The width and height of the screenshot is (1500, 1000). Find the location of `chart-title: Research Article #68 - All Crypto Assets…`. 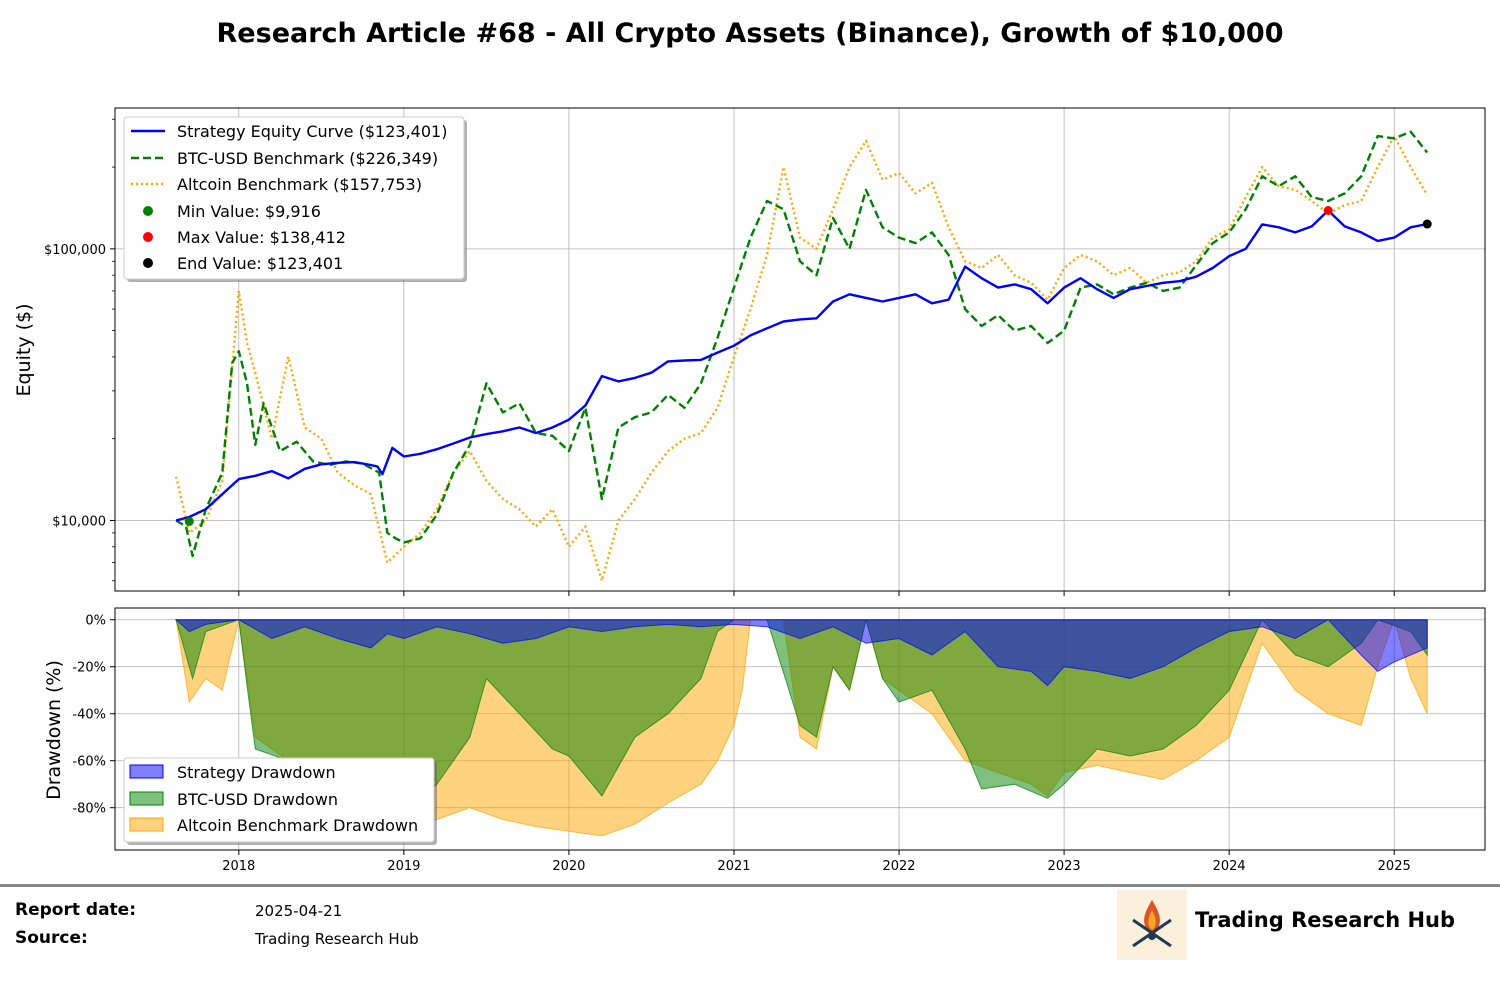

chart-title: Research Article #68 - All Crypto Assets… is located at coordinates (750, 33).